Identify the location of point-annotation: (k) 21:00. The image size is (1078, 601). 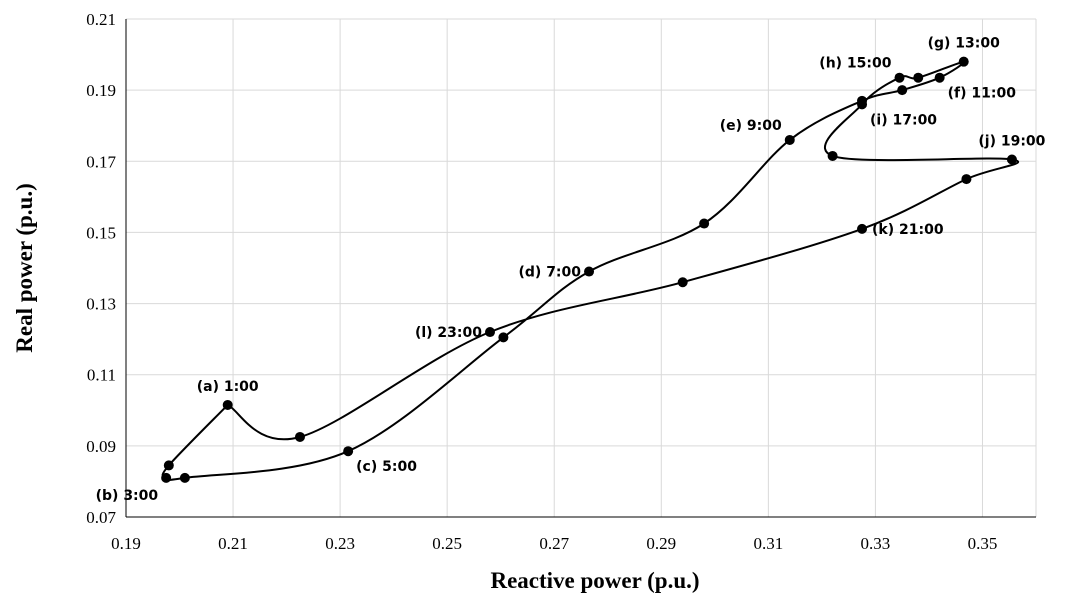
(908, 230).